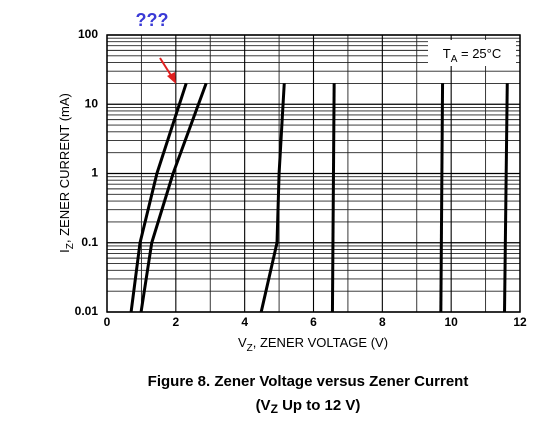  What do you see at coordinates (274, 409) in the screenshot?
I see `caption-subscript: Z` at bounding box center [274, 409].